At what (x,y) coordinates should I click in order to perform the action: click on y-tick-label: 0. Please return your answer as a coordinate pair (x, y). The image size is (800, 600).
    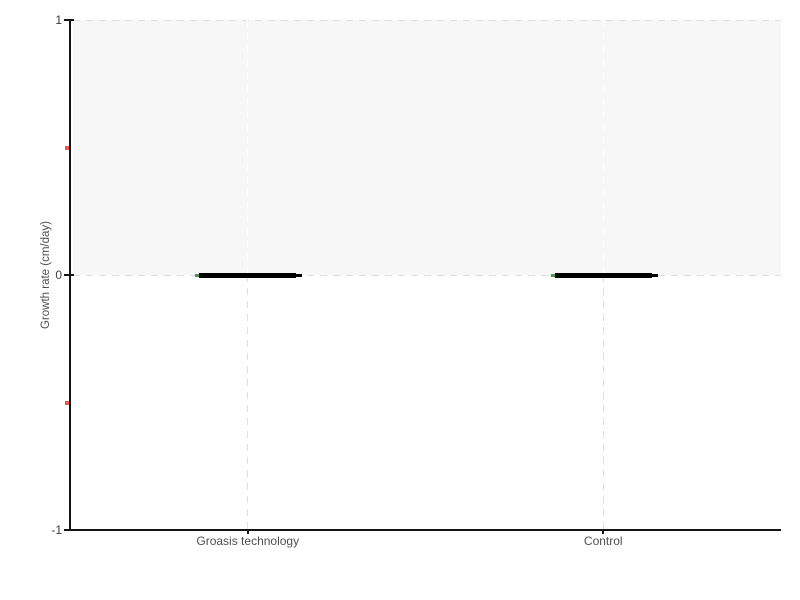
    Looking at the image, I should click on (58, 275).